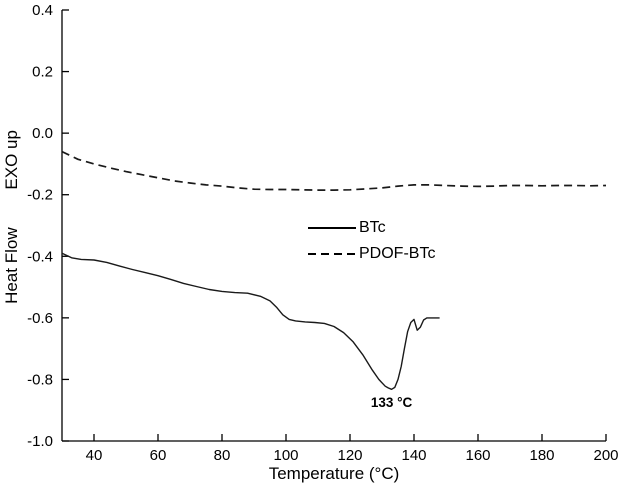 The height and width of the screenshot is (501, 620). What do you see at coordinates (222, 455) in the screenshot?
I see `svg-text: 80` at bounding box center [222, 455].